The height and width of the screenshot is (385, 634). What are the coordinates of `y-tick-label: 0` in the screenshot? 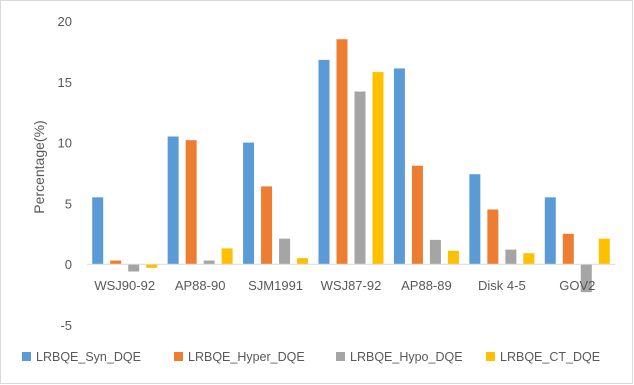 It's located at (68, 264).